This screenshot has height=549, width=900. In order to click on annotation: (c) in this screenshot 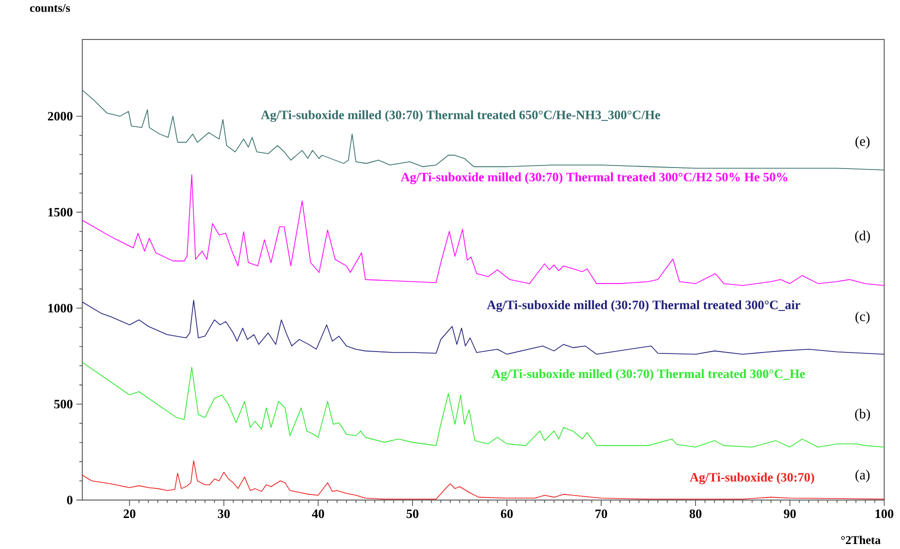, I will do `click(862, 317)`.